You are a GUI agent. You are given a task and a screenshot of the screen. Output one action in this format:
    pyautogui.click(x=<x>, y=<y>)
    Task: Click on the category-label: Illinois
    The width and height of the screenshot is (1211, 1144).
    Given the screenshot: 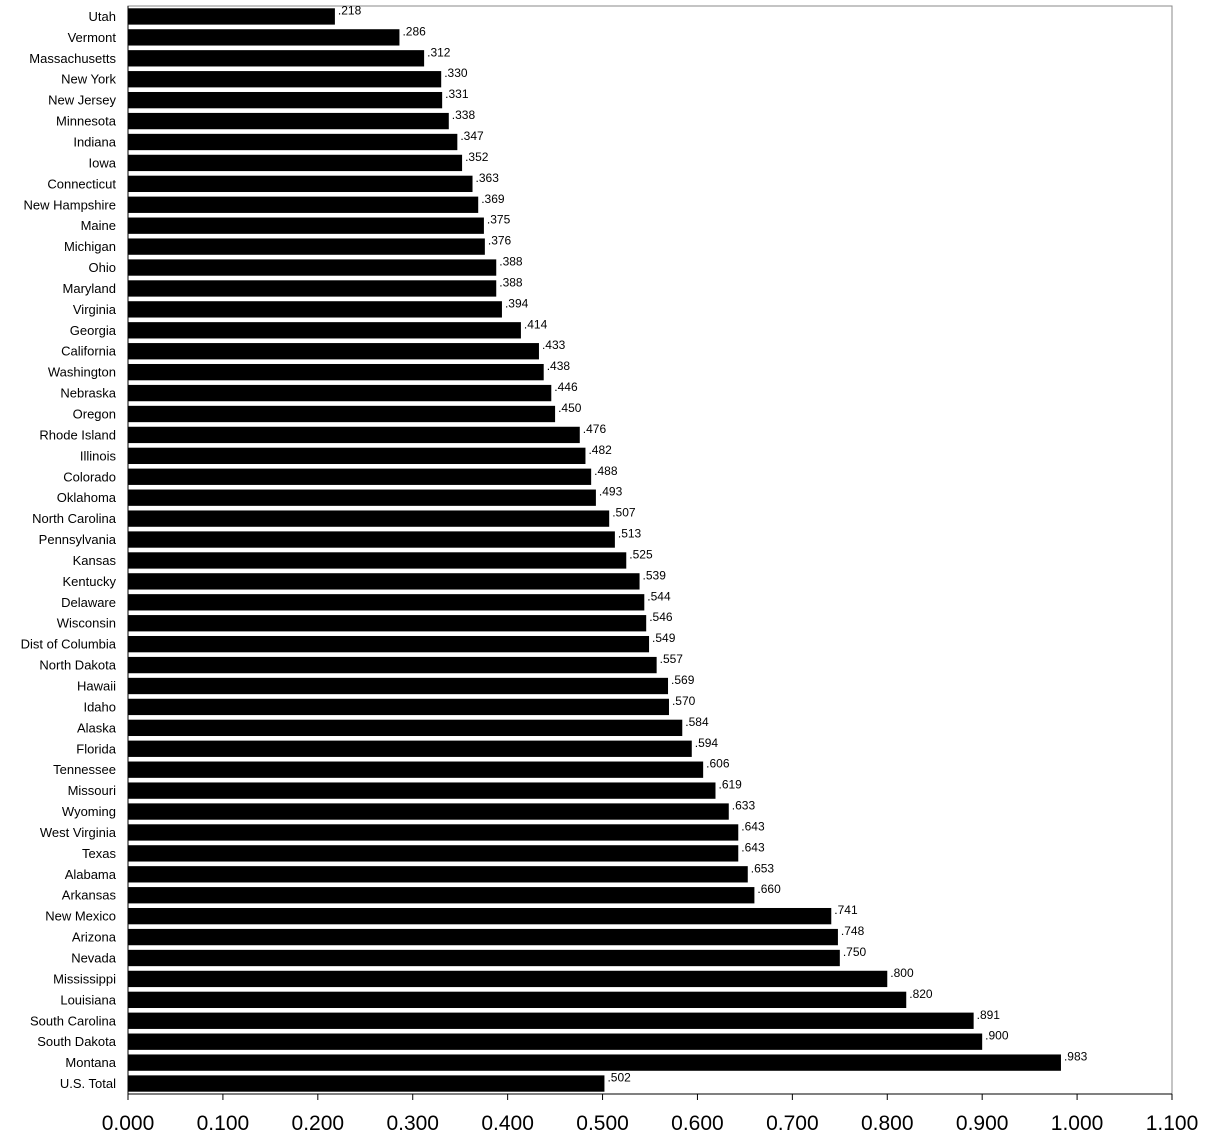 What is the action you would take?
    pyautogui.click(x=98, y=455)
    